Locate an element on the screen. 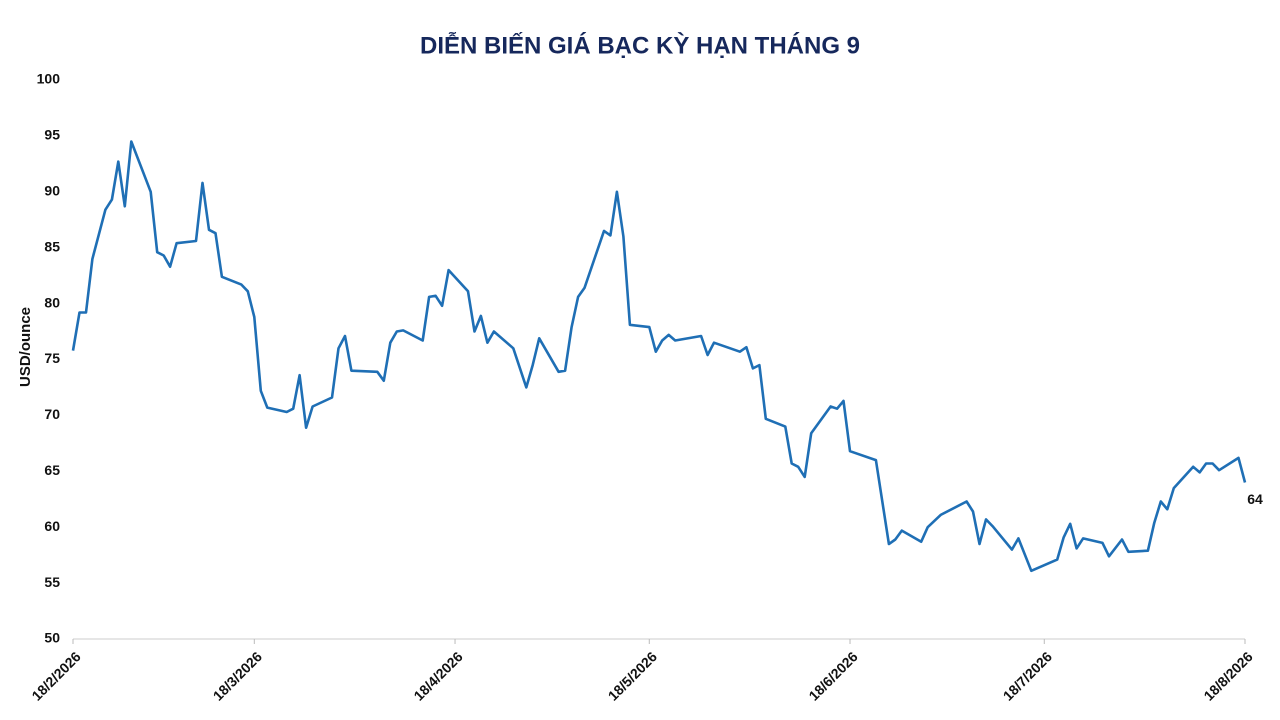  y-tick-label: 80 is located at coordinates (52, 302).